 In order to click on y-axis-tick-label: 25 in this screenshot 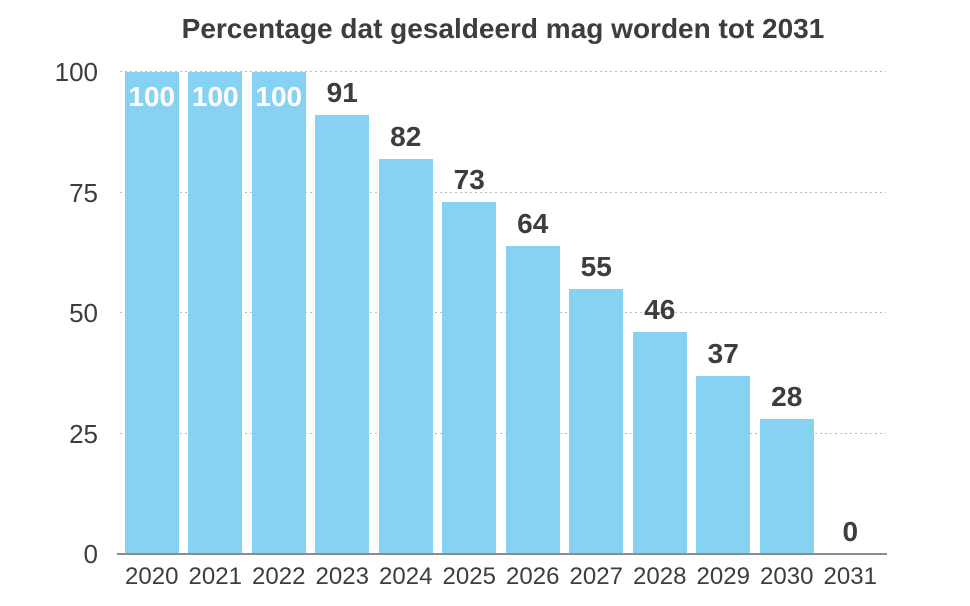, I will do `click(83, 433)`.